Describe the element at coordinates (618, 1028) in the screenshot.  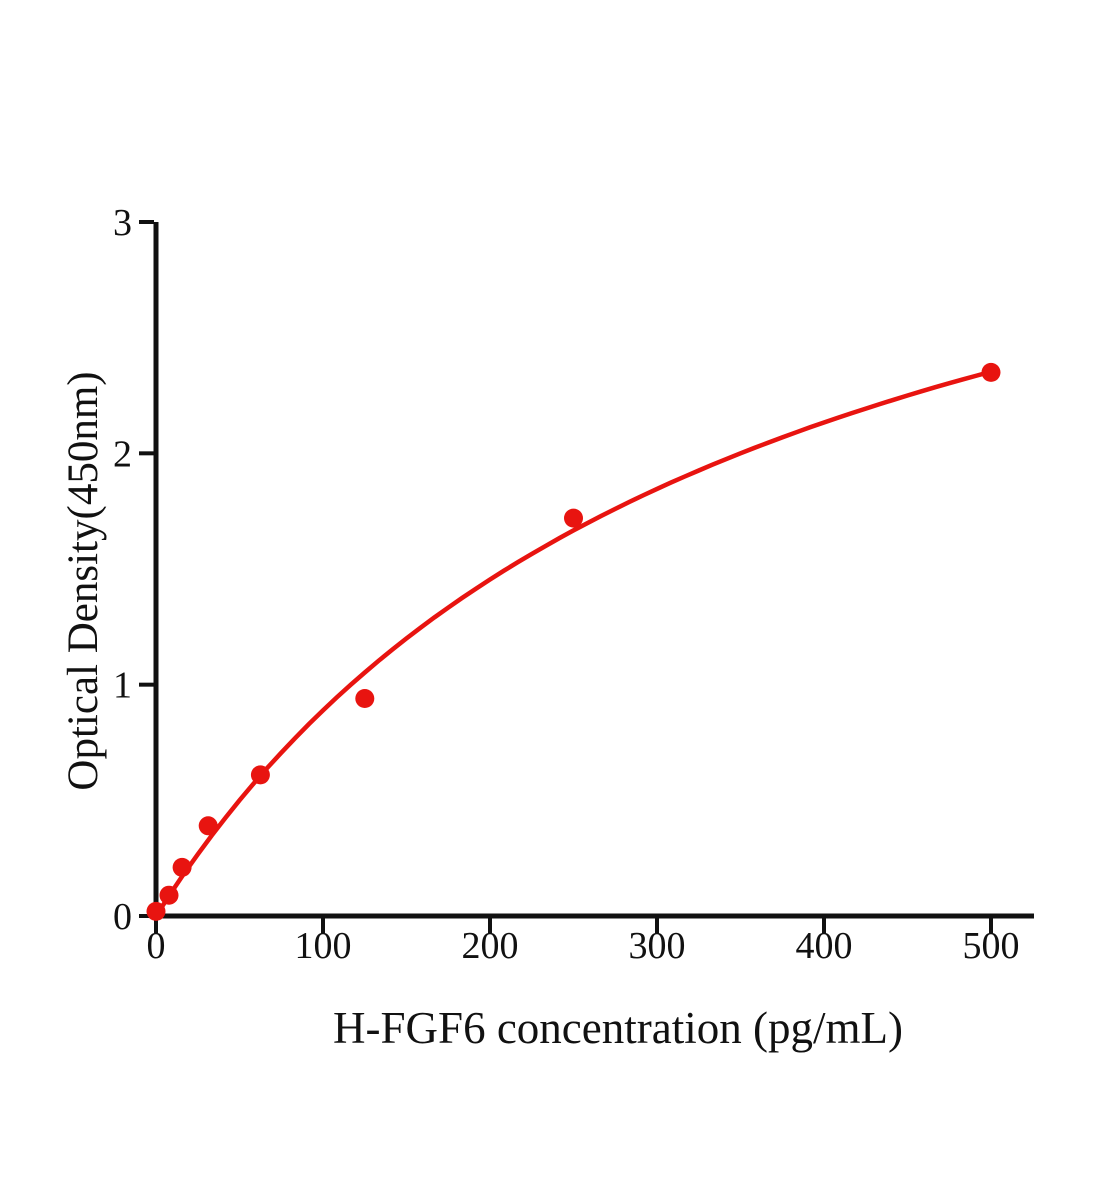
I see `x-axis-title: H-FGF6 concentration (pg/mL)` at that location.